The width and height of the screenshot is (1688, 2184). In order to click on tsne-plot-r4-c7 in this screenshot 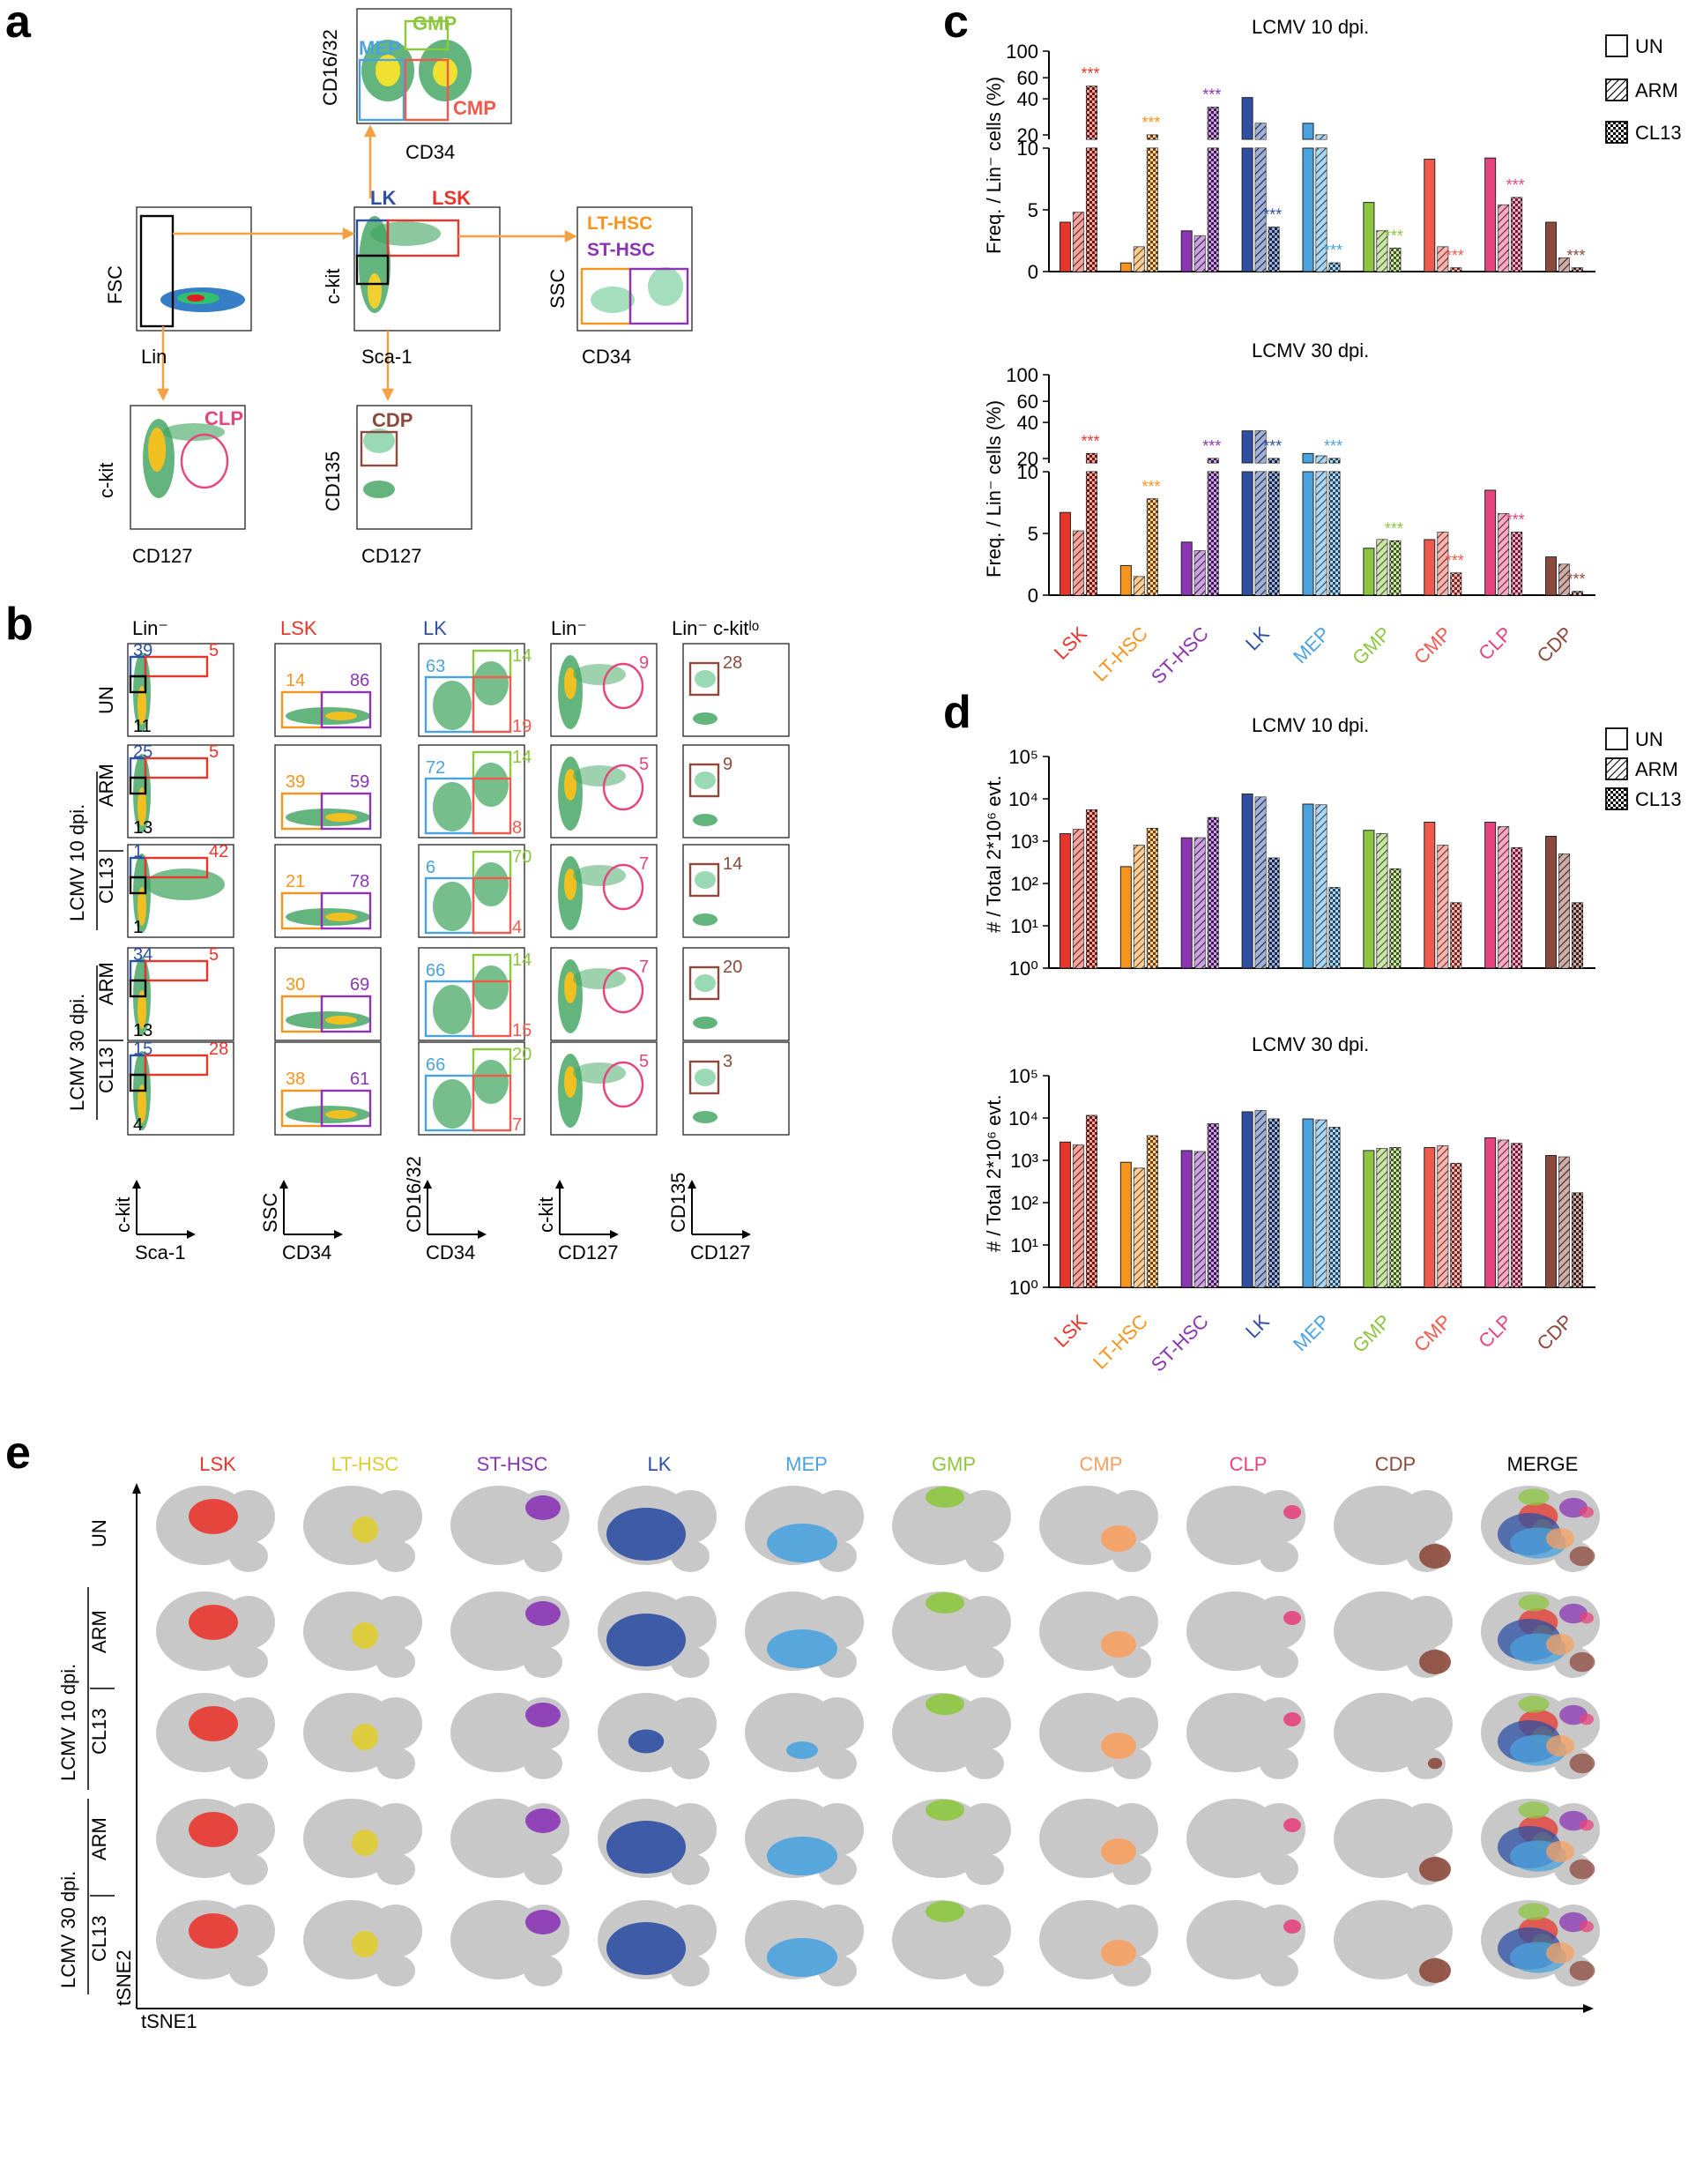, I will do `click(1099, 1842)`.